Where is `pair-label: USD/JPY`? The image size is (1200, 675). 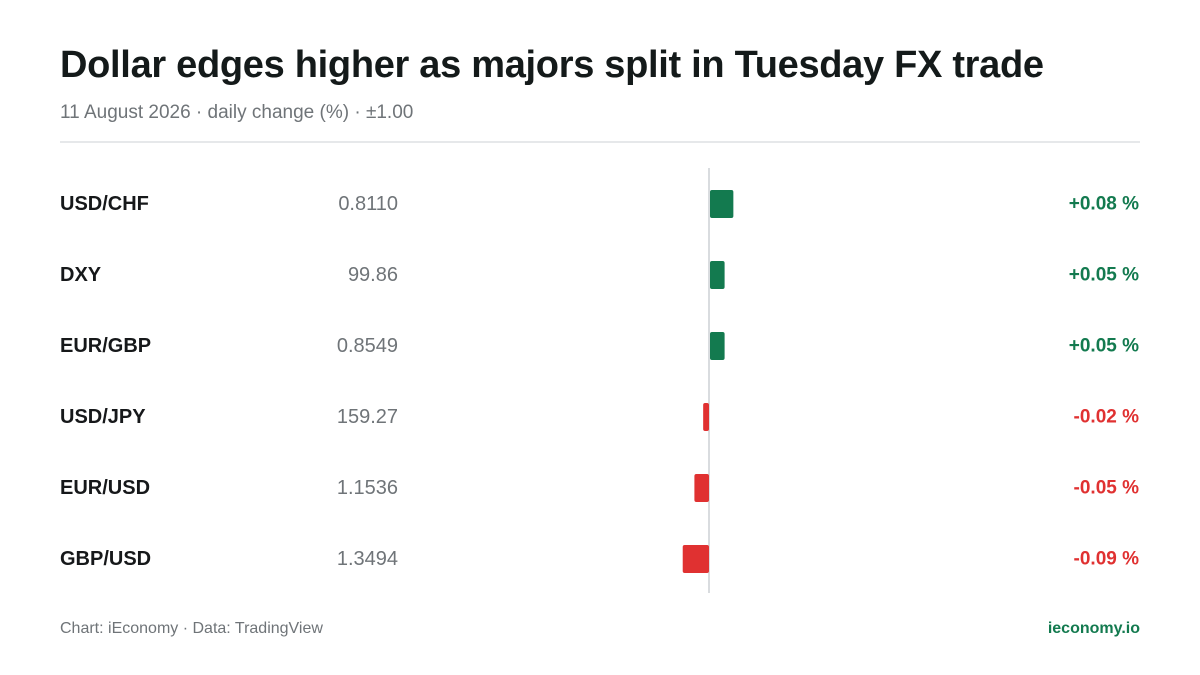
pair-label: USD/JPY is located at coordinates (103, 417).